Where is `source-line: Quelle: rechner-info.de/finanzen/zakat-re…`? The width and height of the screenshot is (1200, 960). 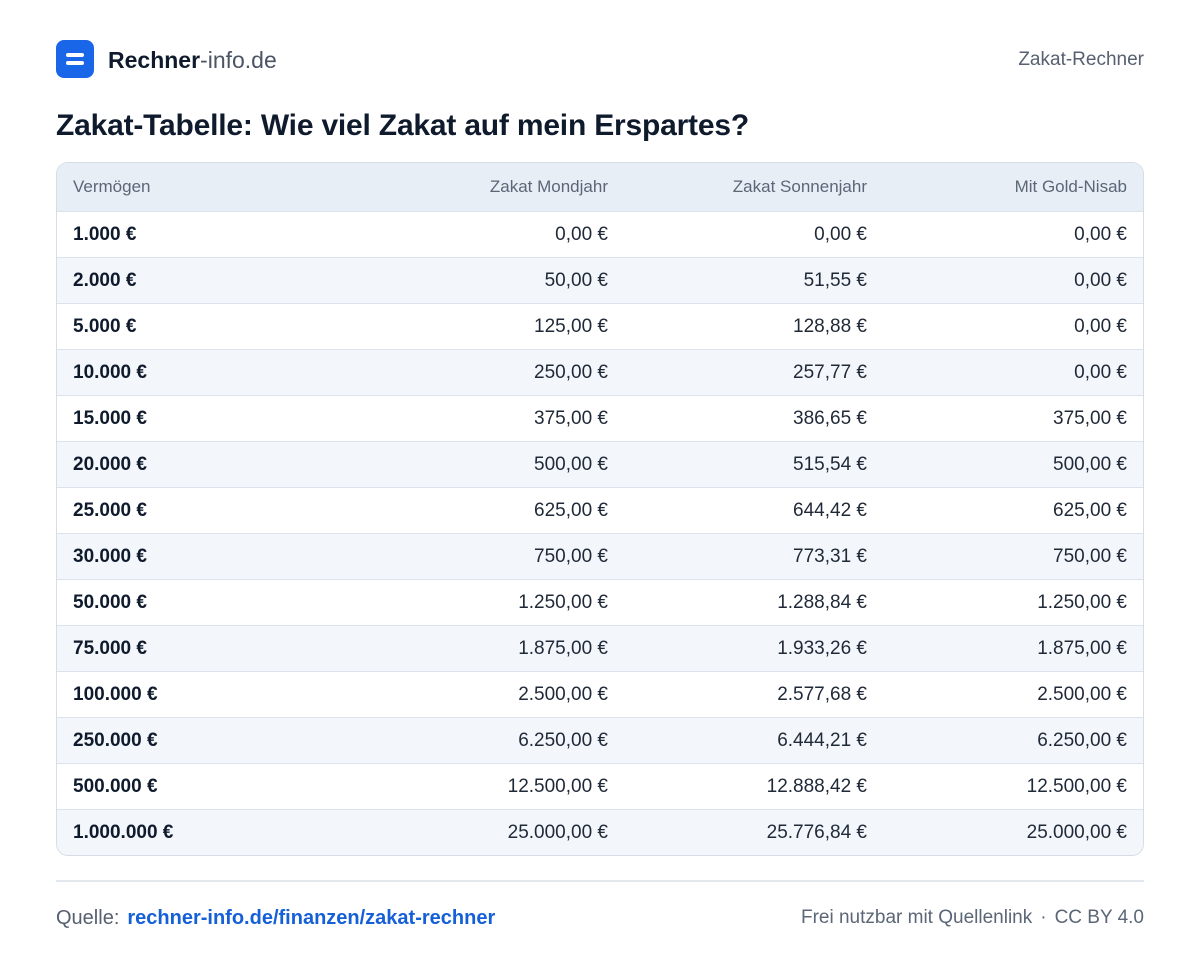 source-line: Quelle: rechner-info.de/finanzen/zakat-re… is located at coordinates (275, 918).